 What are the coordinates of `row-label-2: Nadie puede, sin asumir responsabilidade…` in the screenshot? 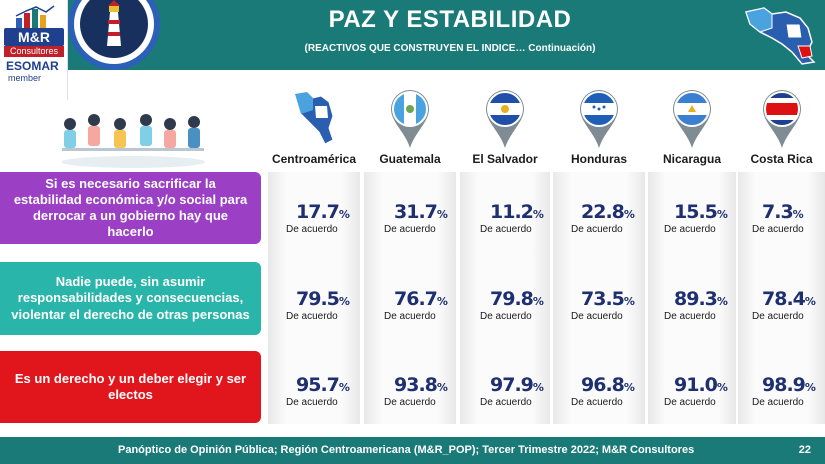 It's located at (130, 298).